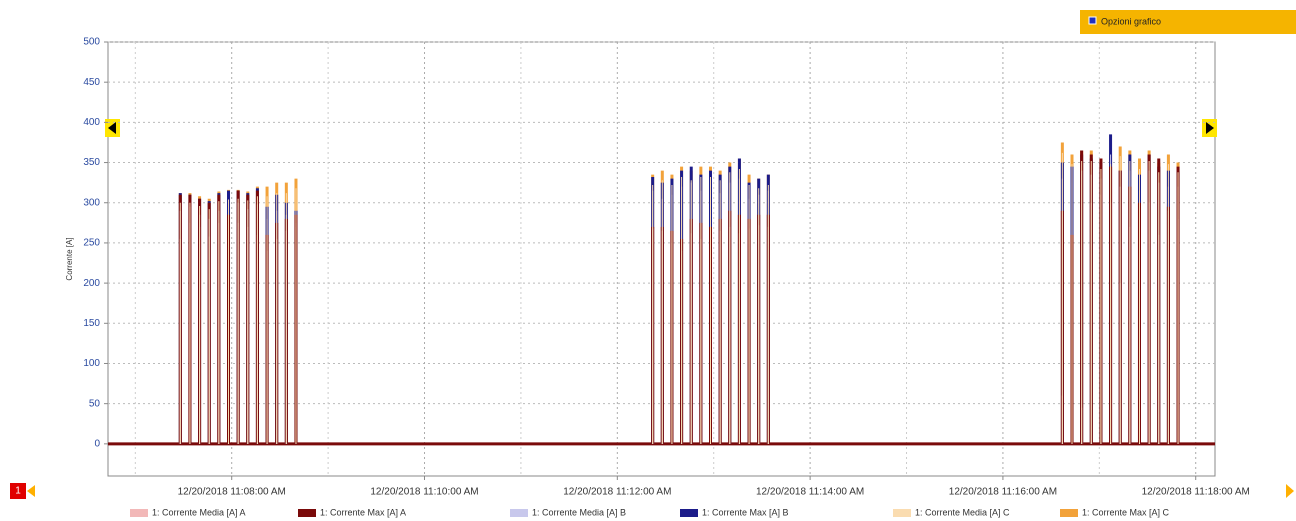 This screenshot has height=521, width=1296. Describe the element at coordinates (1003, 492) in the screenshot. I see `x-tick-label: 12/20/2018 11:16:00 AM` at that location.